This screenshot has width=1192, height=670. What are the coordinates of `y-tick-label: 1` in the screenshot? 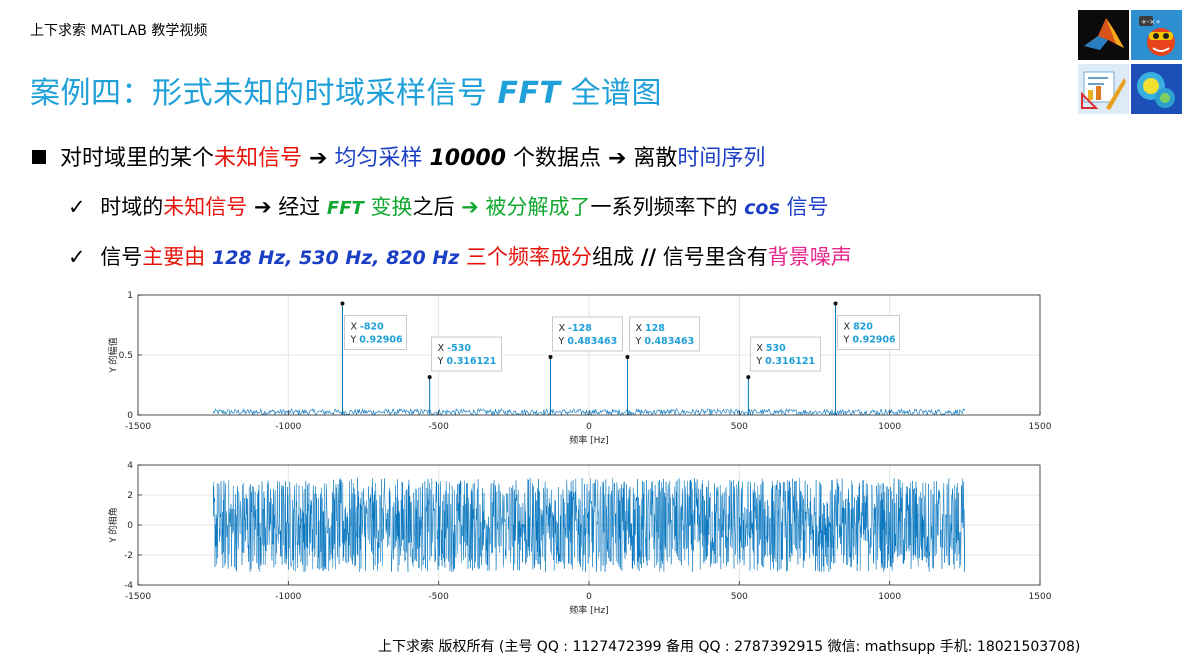 It's located at (130, 296).